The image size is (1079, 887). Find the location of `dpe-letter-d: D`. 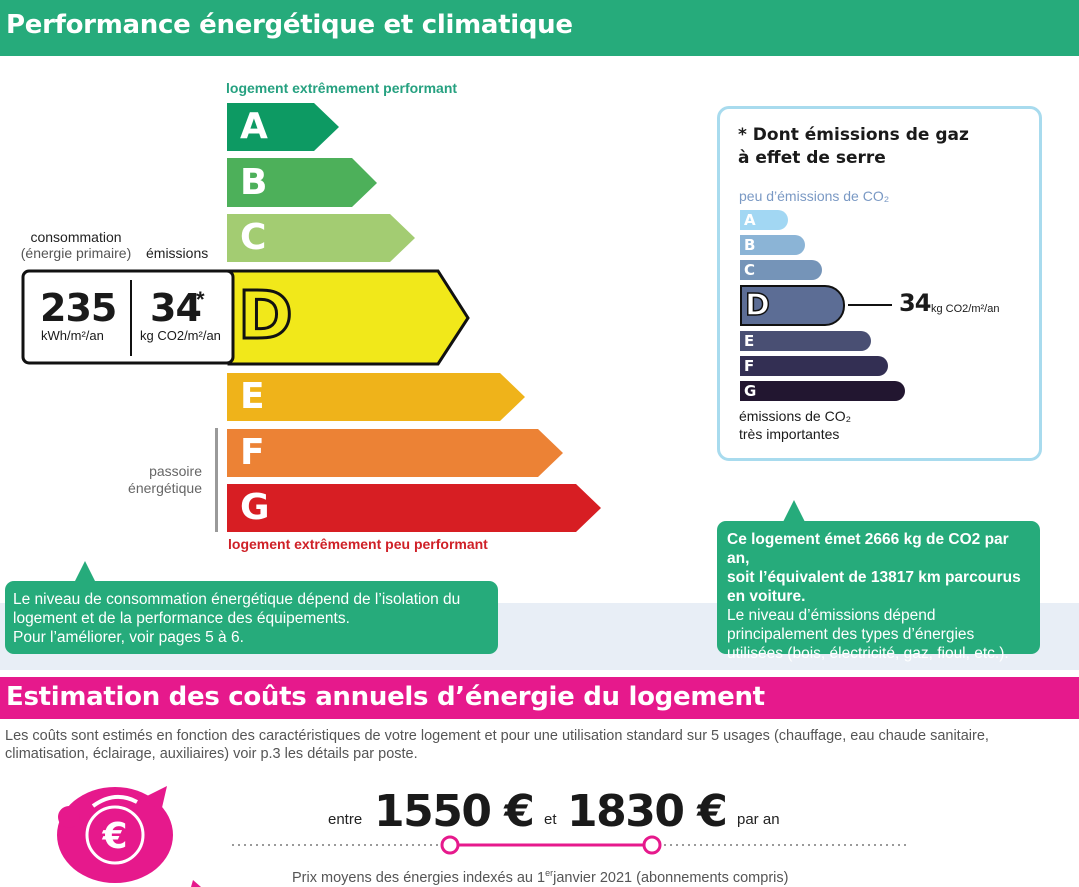

dpe-letter-d: D is located at coordinates (266, 316).